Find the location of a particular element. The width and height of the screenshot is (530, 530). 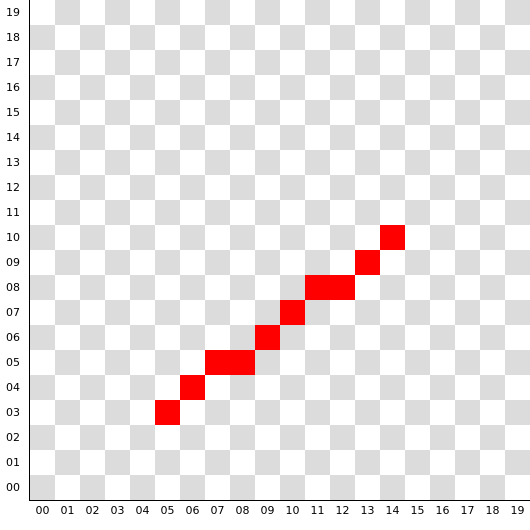

filled-cell is located at coordinates (167, 412).